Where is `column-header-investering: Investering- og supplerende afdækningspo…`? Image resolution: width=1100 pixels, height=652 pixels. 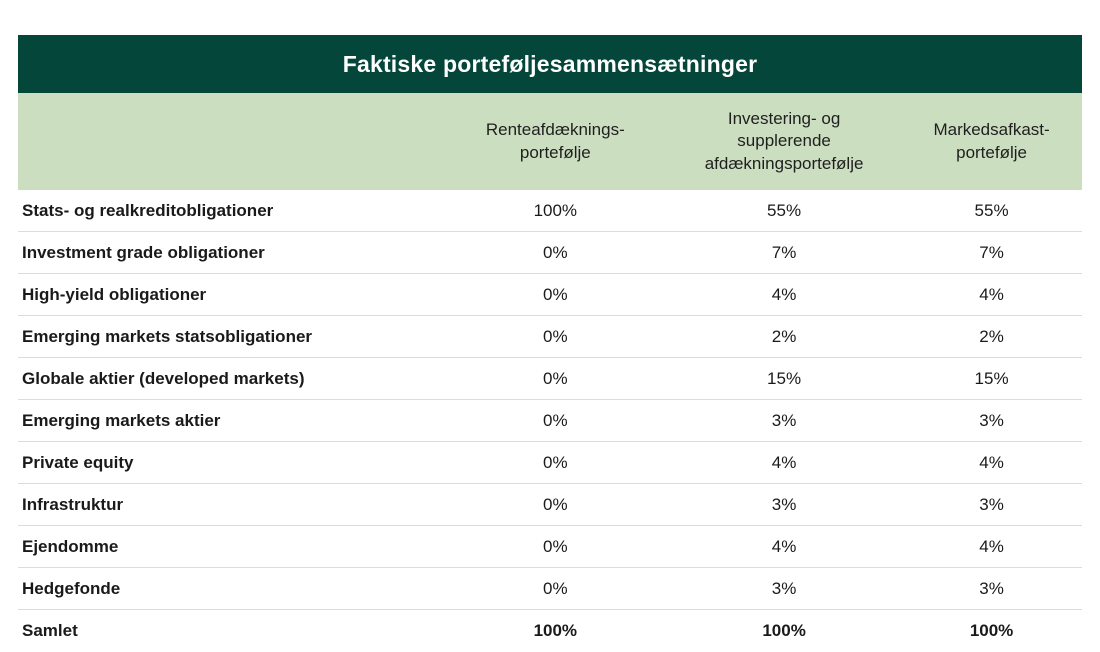
column-header-investering: Investering- og supplerende afdækningspo… is located at coordinates (784, 141).